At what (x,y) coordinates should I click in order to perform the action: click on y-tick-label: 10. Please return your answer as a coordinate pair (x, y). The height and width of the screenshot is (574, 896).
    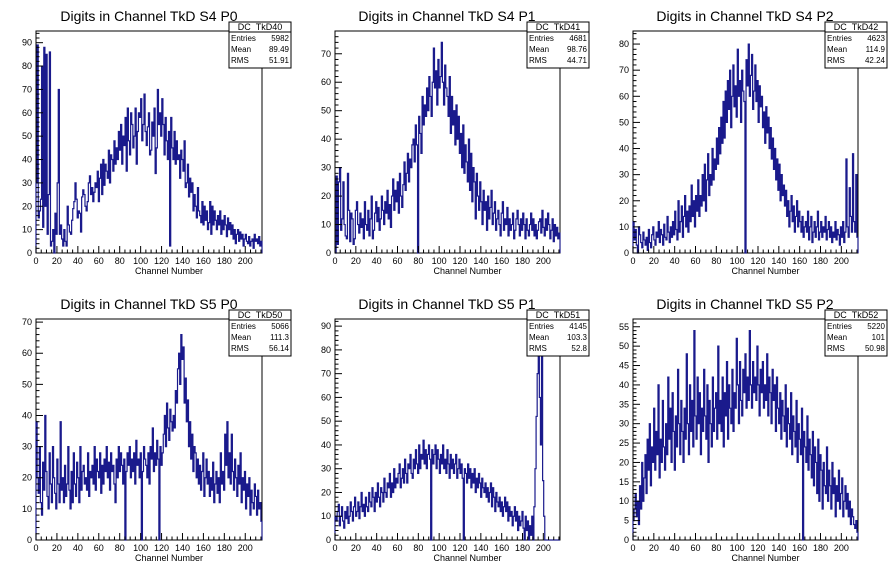
    Looking at the image, I should click on (27, 230).